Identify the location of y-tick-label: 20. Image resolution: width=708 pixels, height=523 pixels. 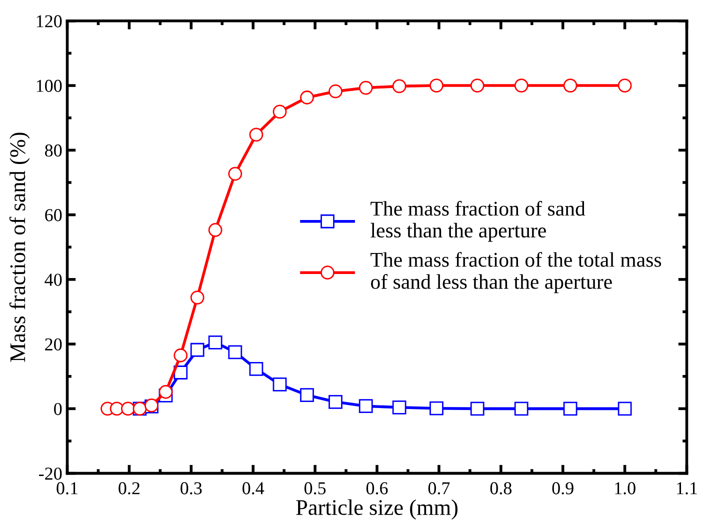
(53, 344).